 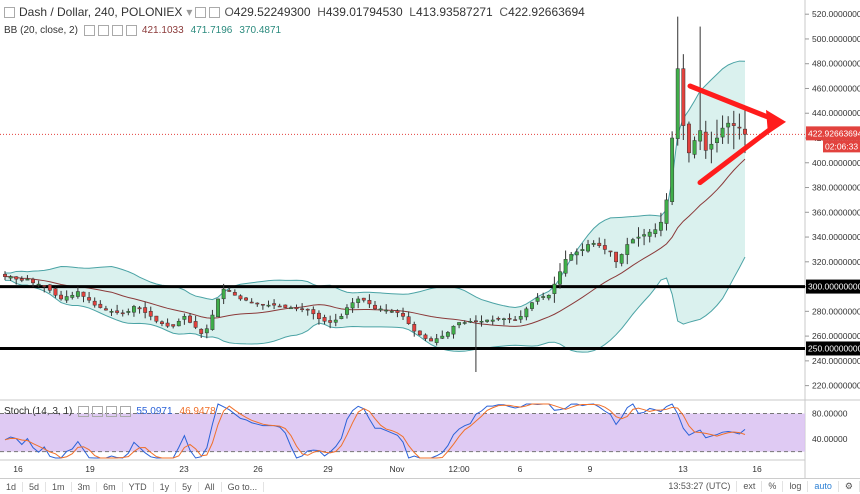 I want to click on bb-eye-icon, so click(x=89, y=30).